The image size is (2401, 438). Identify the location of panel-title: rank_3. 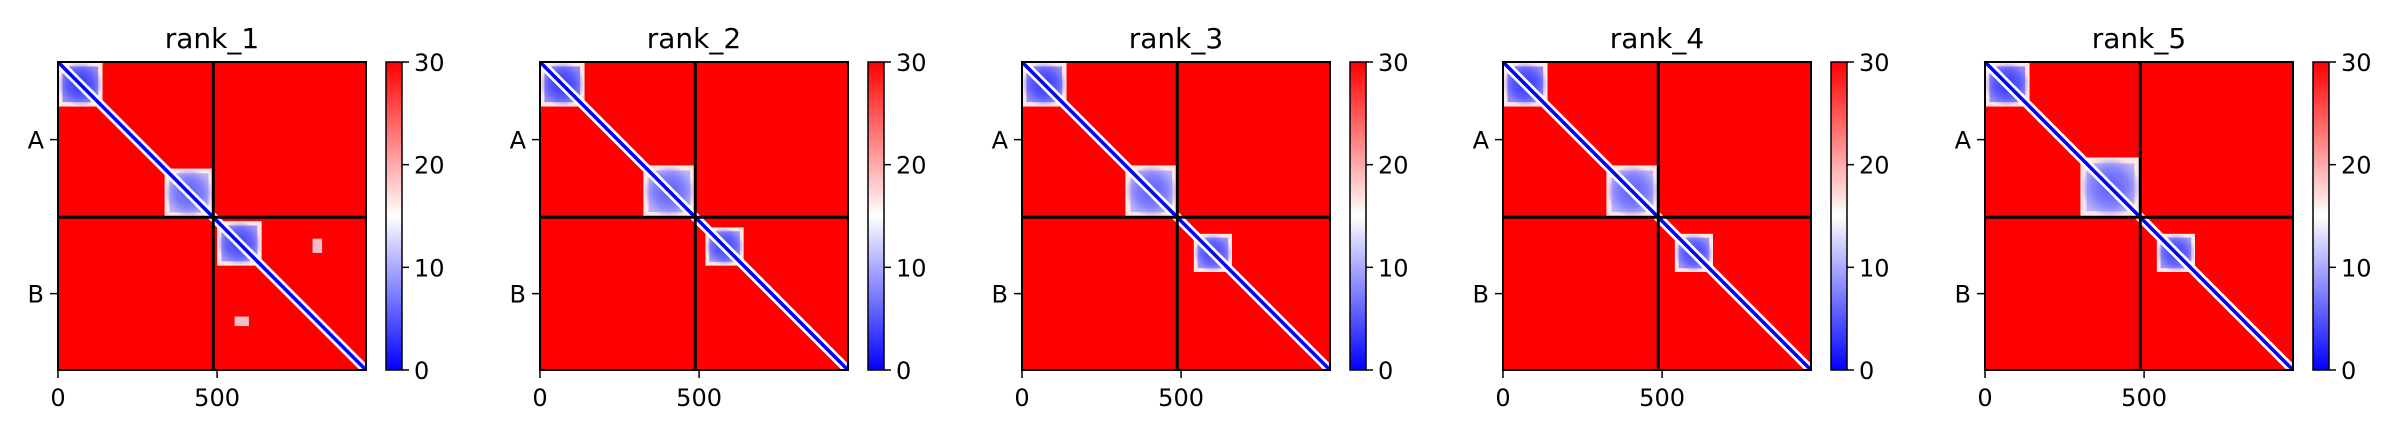
(1176, 38).